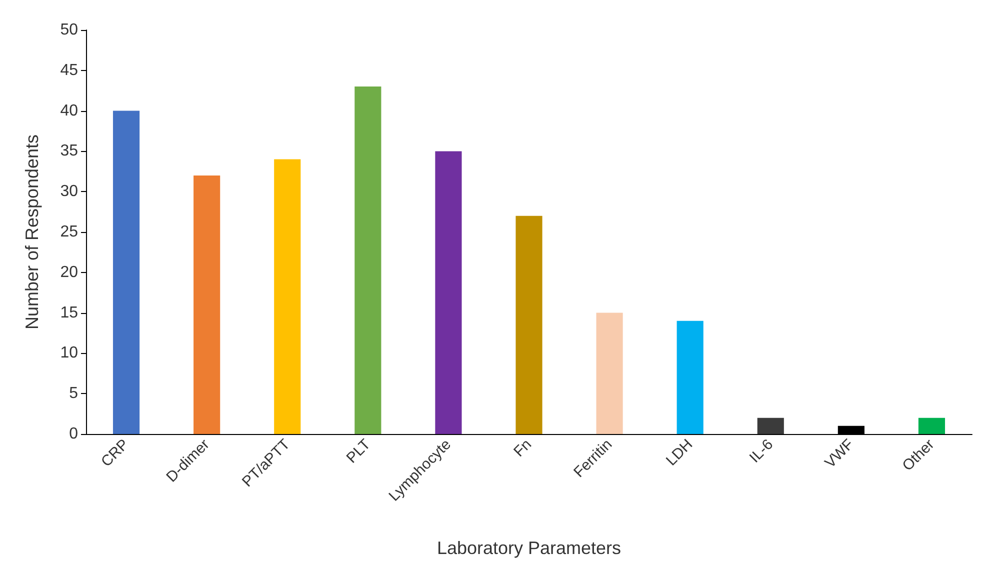 The image size is (982, 572). I want to click on y-tick-label: 45, so click(69, 70).